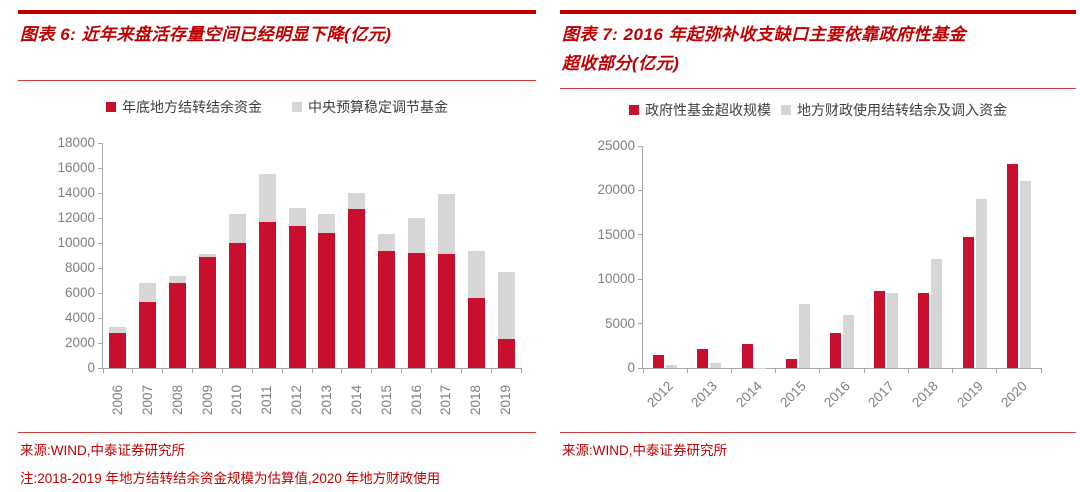  I want to click on legend-item: 地方财政使用结转结余及调入资金, so click(894, 110).